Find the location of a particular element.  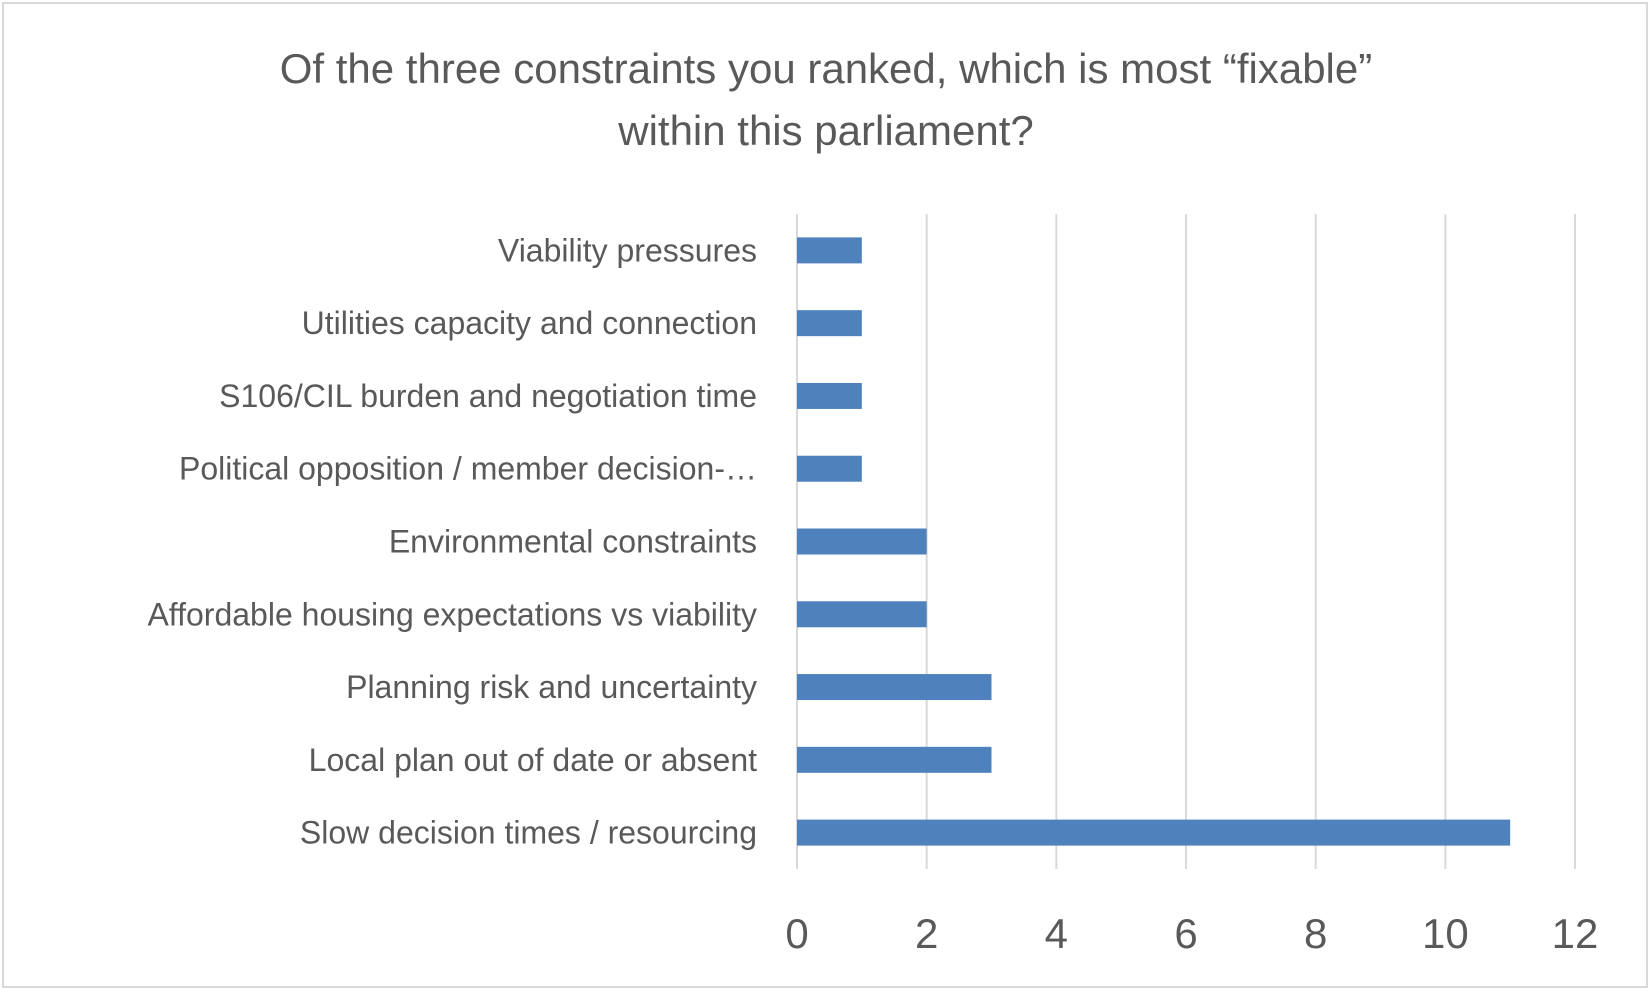

category-label-1: Utilities capacity and connection is located at coordinates (529, 323).